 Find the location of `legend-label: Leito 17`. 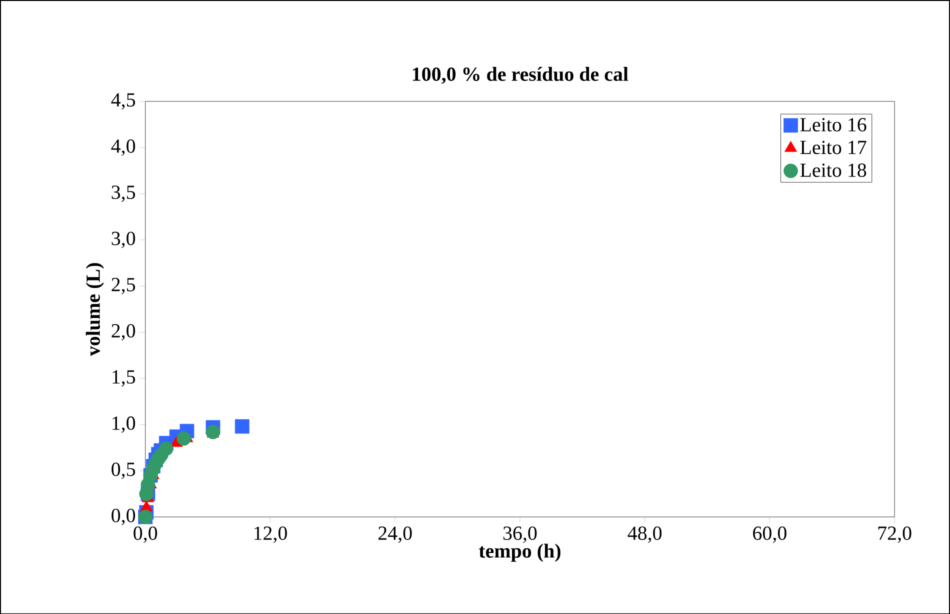

legend-label: Leito 17 is located at coordinates (833, 147).